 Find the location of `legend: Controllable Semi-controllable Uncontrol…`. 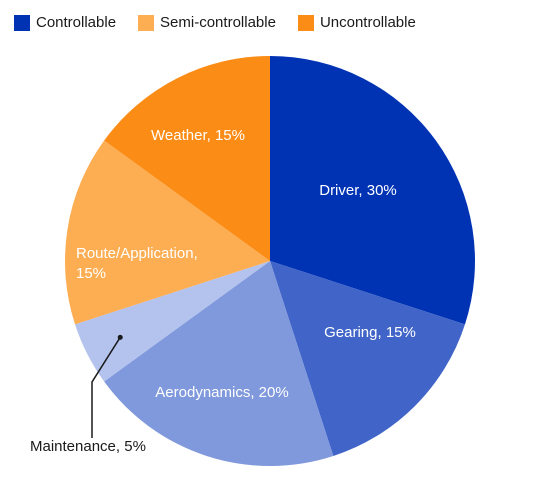

legend: Controllable Semi-controllable Uncontrol… is located at coordinates (226, 22).